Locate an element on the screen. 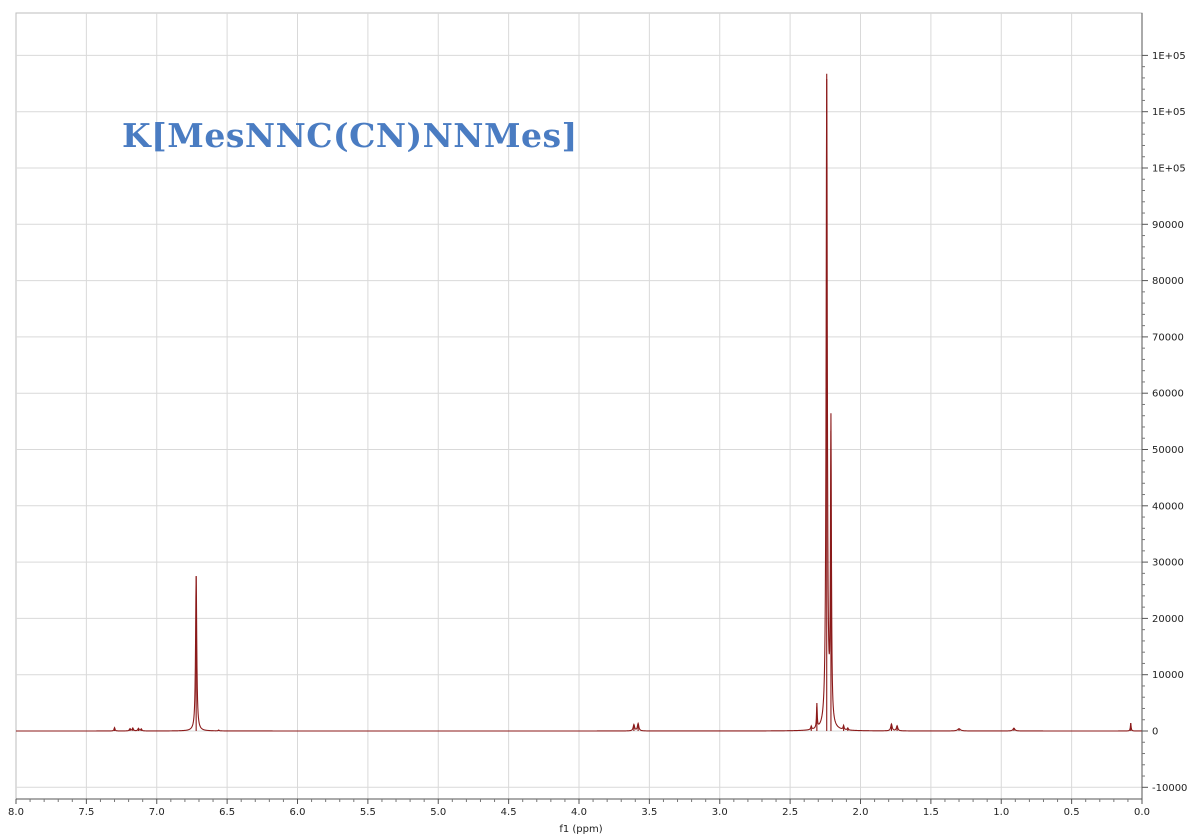 This screenshot has height=839, width=1192. y-tick-label: 90000 is located at coordinates (1168, 225).